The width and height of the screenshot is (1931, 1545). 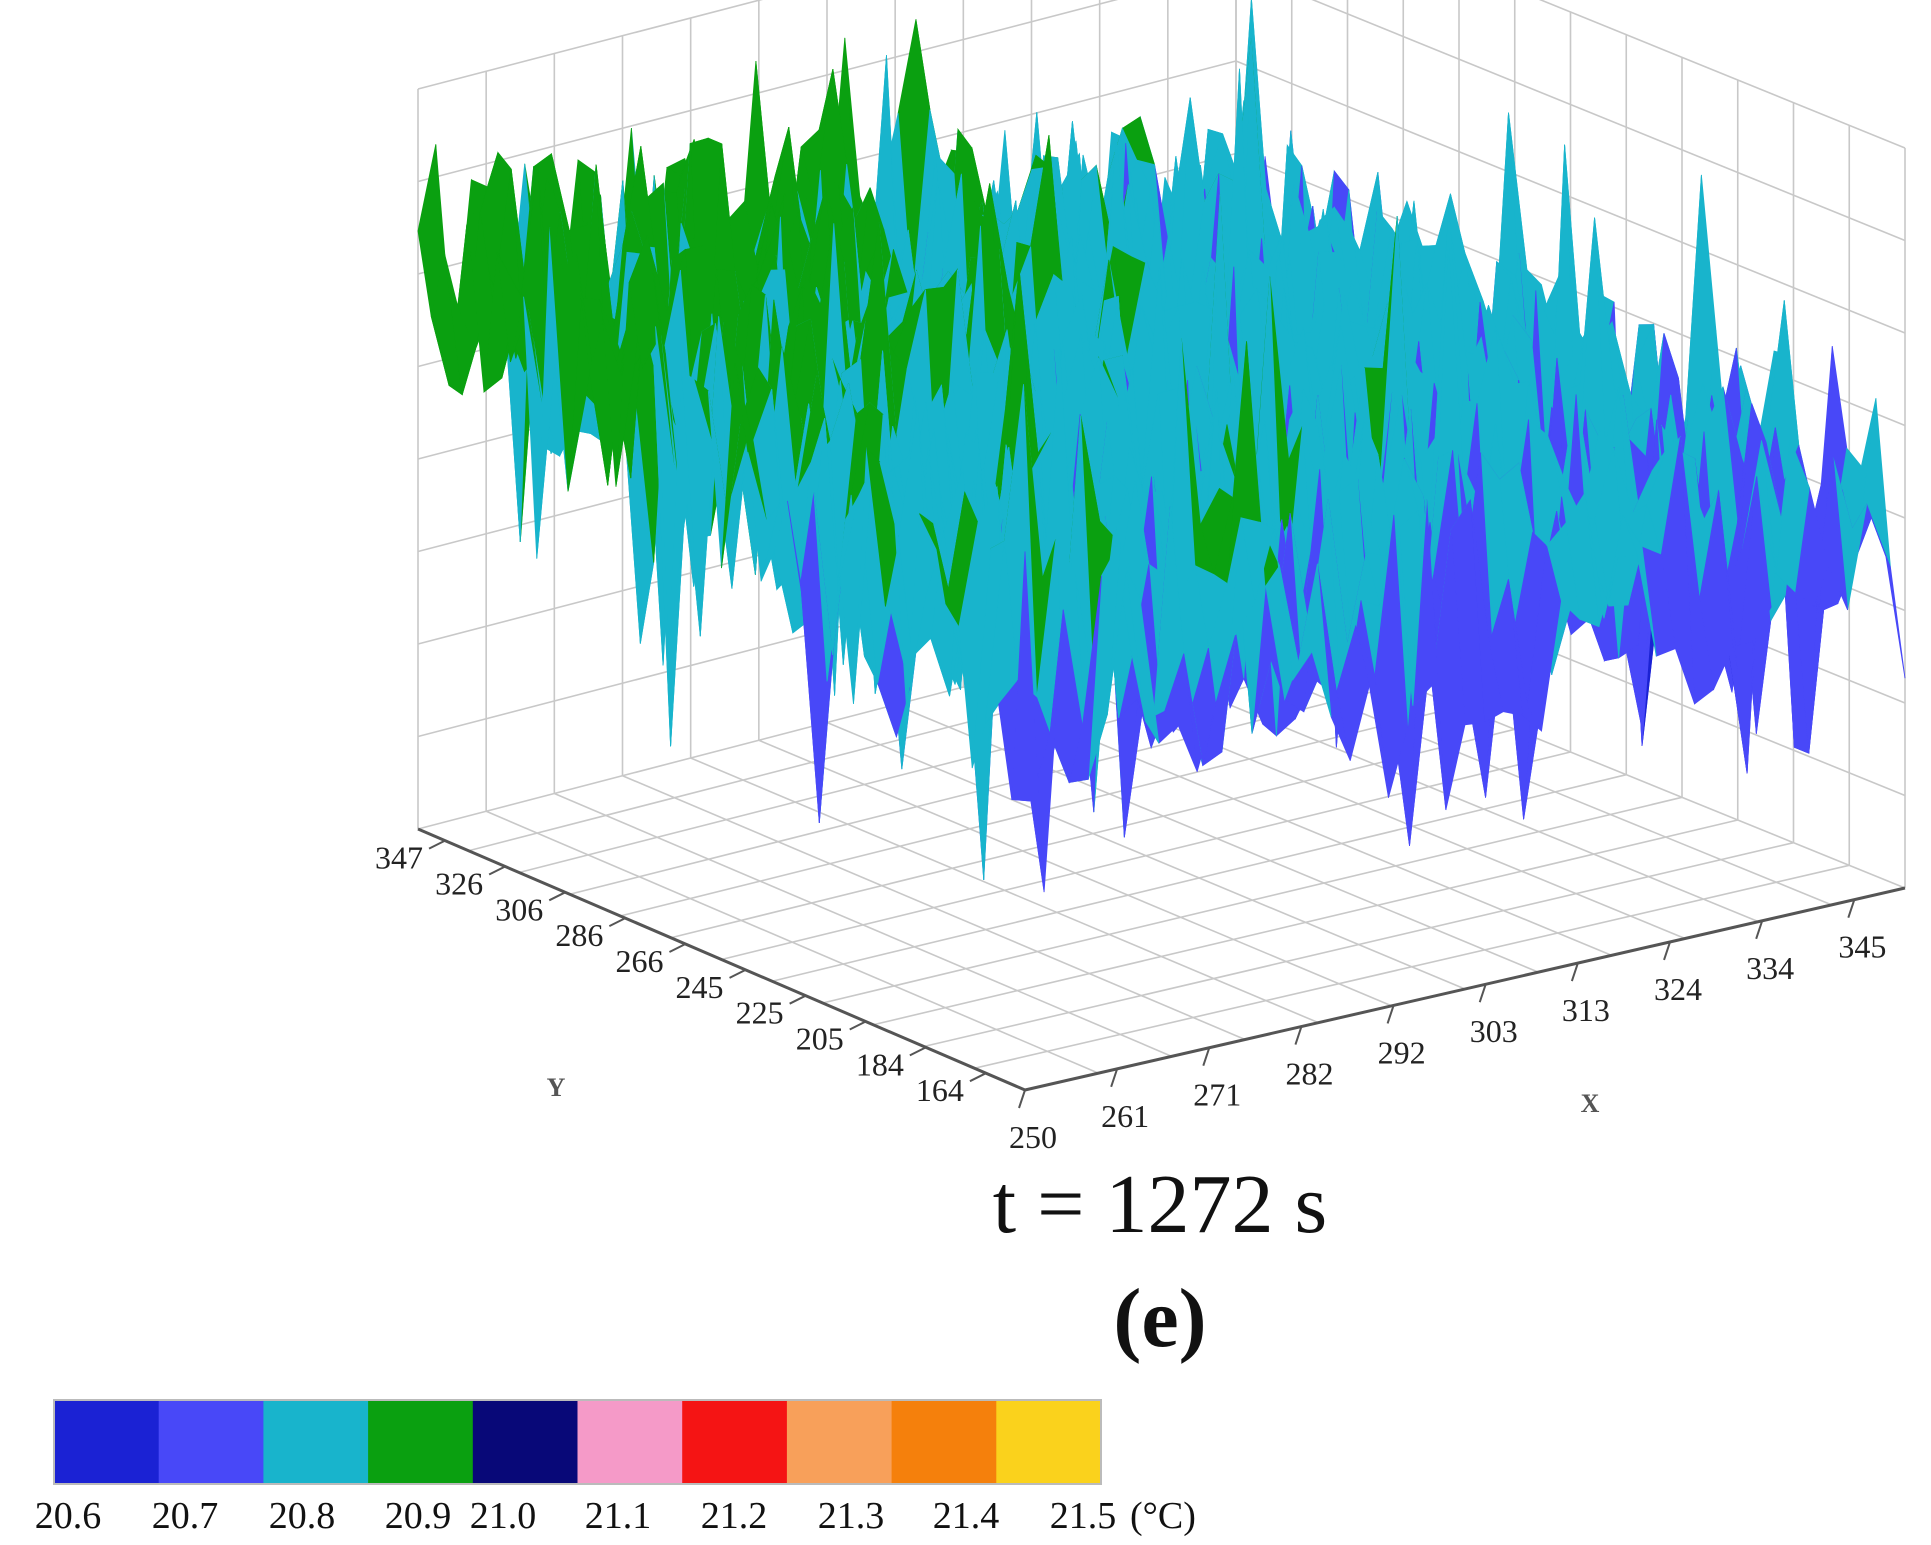 I want to click on colorbar-tick-label: 21.5, so click(x=1083, y=1516).